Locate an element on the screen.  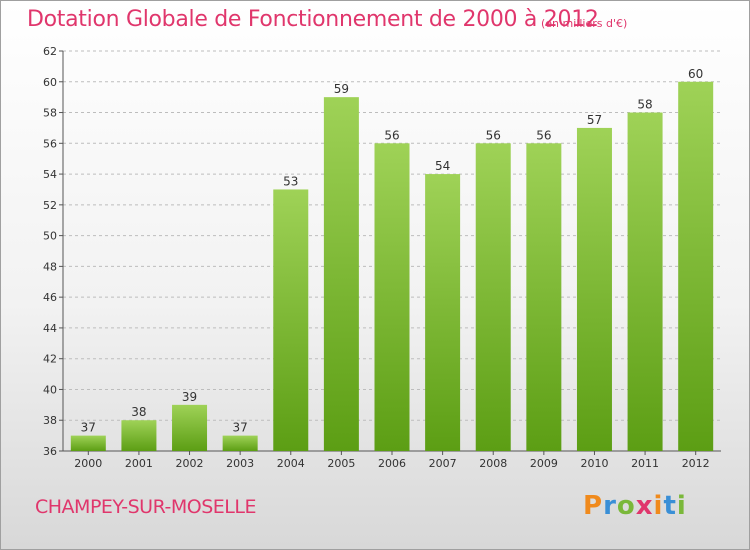
x-tick-label: 2009 is located at coordinates (544, 463).